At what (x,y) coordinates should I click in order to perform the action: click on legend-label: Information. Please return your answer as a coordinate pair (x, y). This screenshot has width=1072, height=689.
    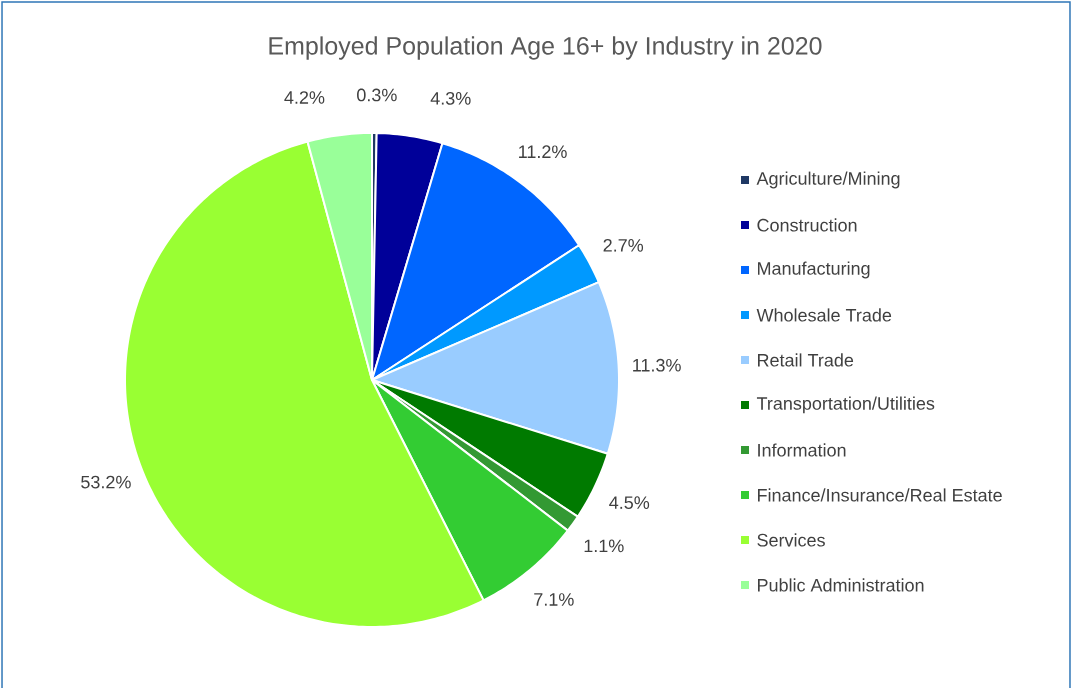
    Looking at the image, I should click on (802, 450).